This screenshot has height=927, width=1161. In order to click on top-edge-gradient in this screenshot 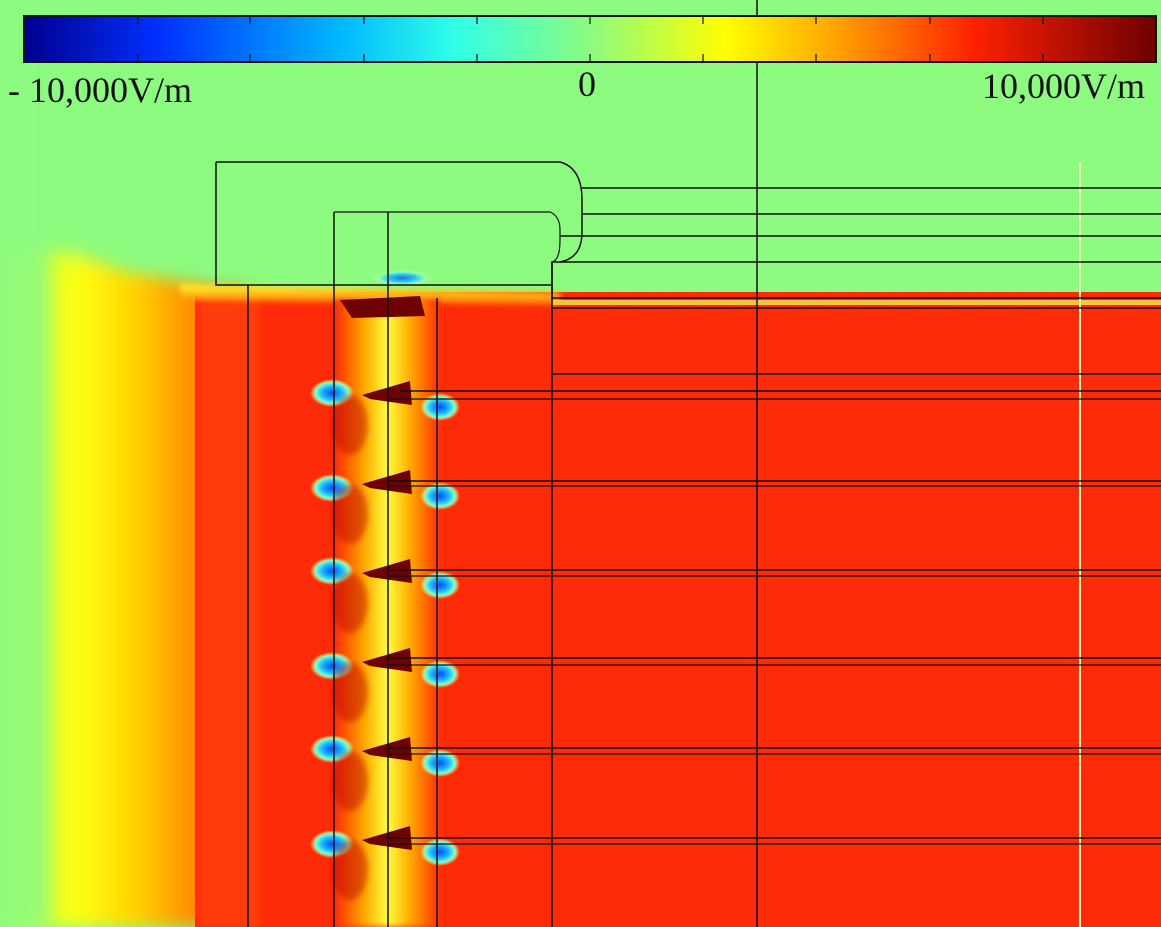, I will do `click(370, 294)`.